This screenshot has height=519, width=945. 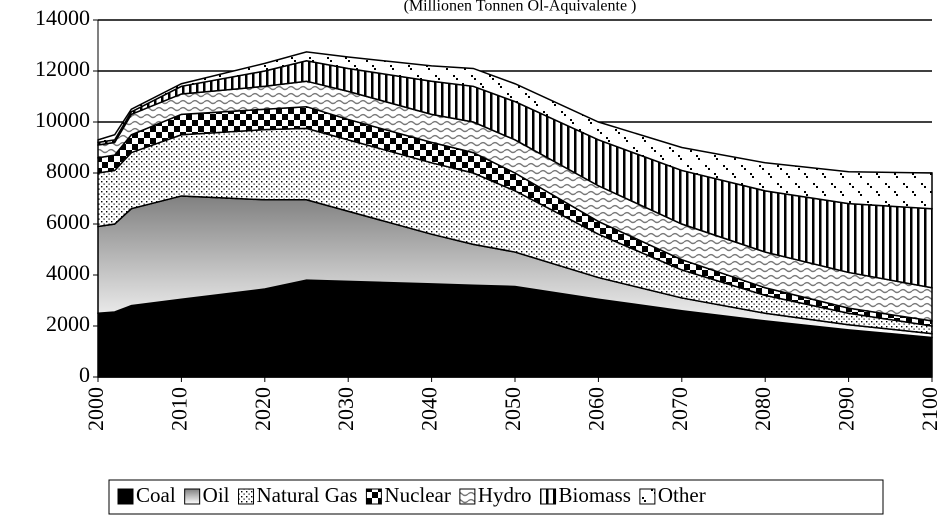 What do you see at coordinates (345, 409) in the screenshot?
I see `x-tick-label: 2030` at bounding box center [345, 409].